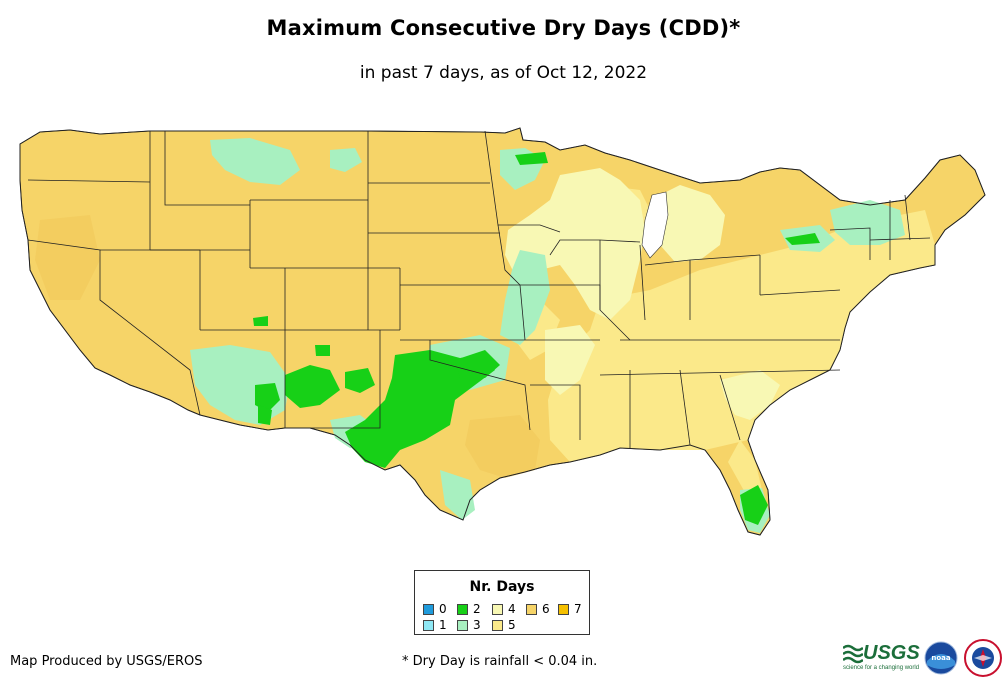 The image size is (1007, 691). Describe the element at coordinates (512, 609) in the screenshot. I see `legend-label-4: 4` at that location.